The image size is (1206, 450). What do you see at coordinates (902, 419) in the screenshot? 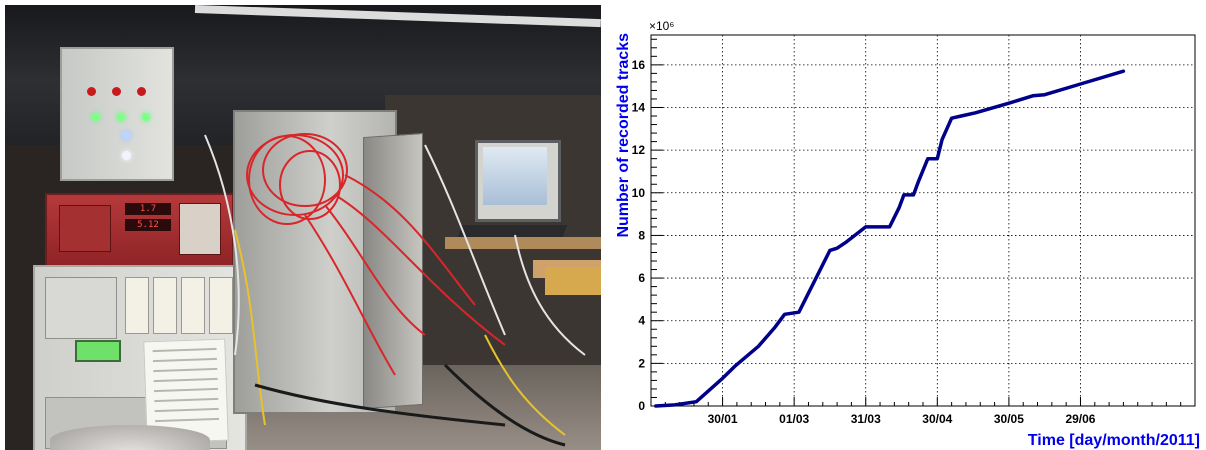
I see `x-tick-labels: 30/01 01/03 31/03 30/04 30/05 29/06` at bounding box center [902, 419].